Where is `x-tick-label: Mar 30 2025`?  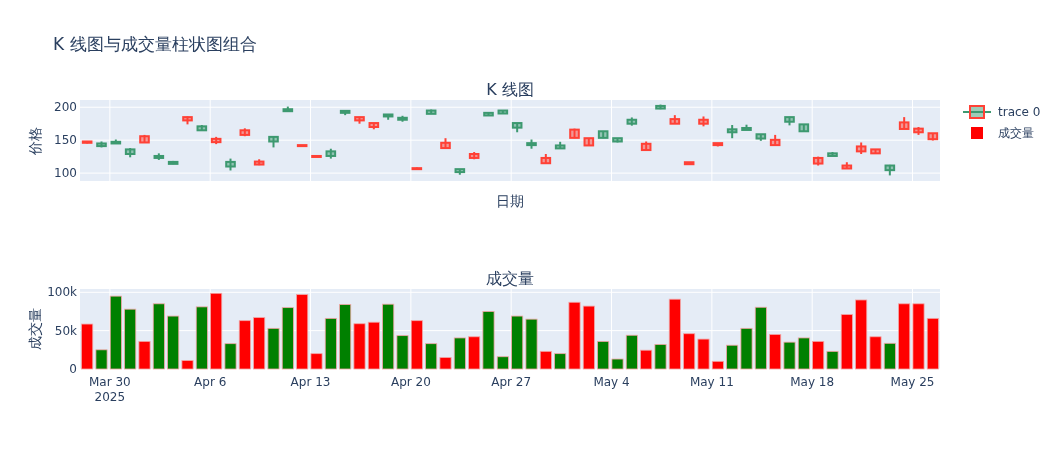 x-tick-label: Mar 30 2025 is located at coordinates (109, 389).